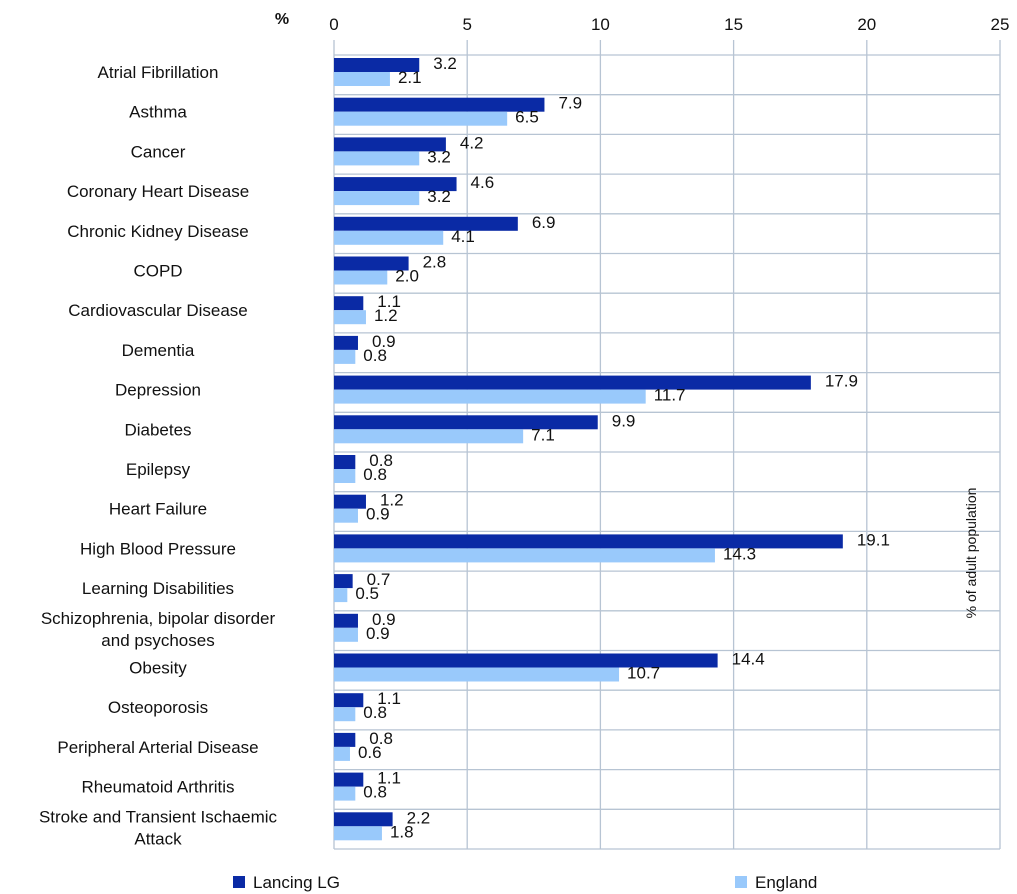 This screenshot has width=1017, height=894. Describe the element at coordinates (439, 156) in the screenshot. I see `data-label-england: 3.2` at that location.